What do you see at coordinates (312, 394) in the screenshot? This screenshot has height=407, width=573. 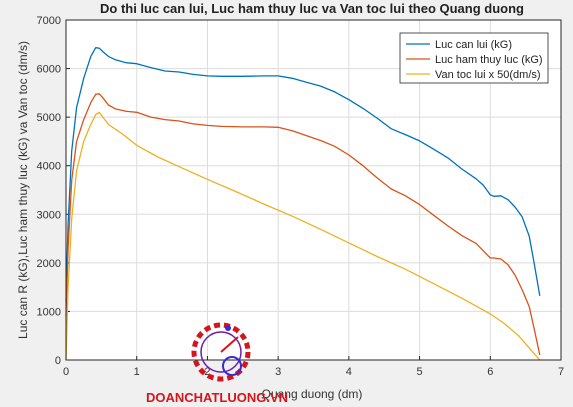 I see `x-axis-label: Quang duong (dm)` at bounding box center [312, 394].